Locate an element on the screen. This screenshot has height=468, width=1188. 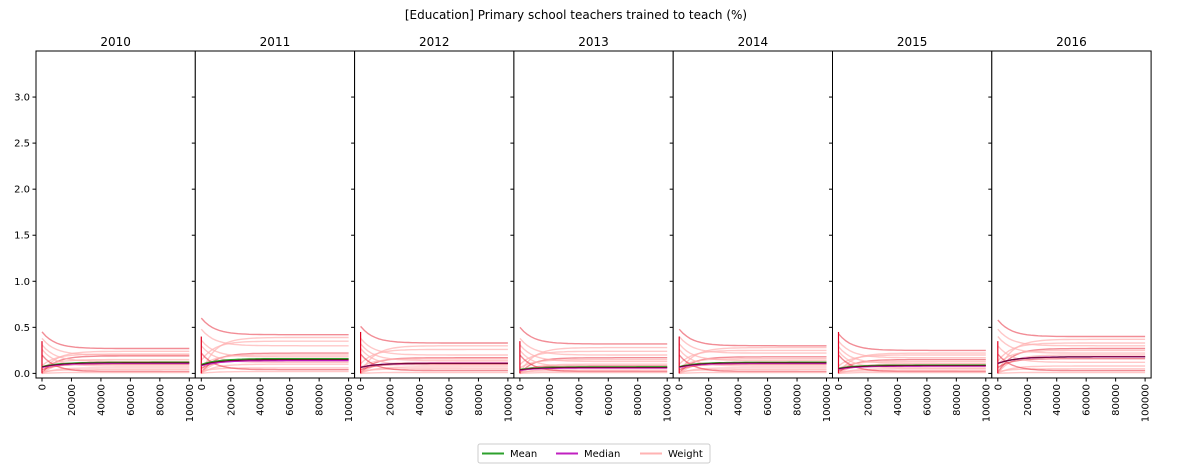
panel-title: 2014 is located at coordinates (753, 42).